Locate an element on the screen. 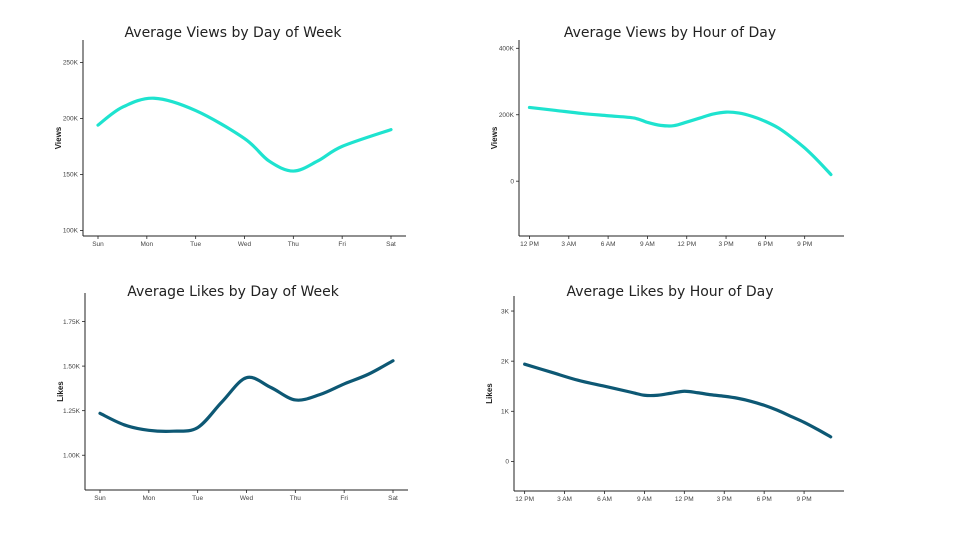  chart-title: Average Likes by Day of Week is located at coordinates (233, 292).